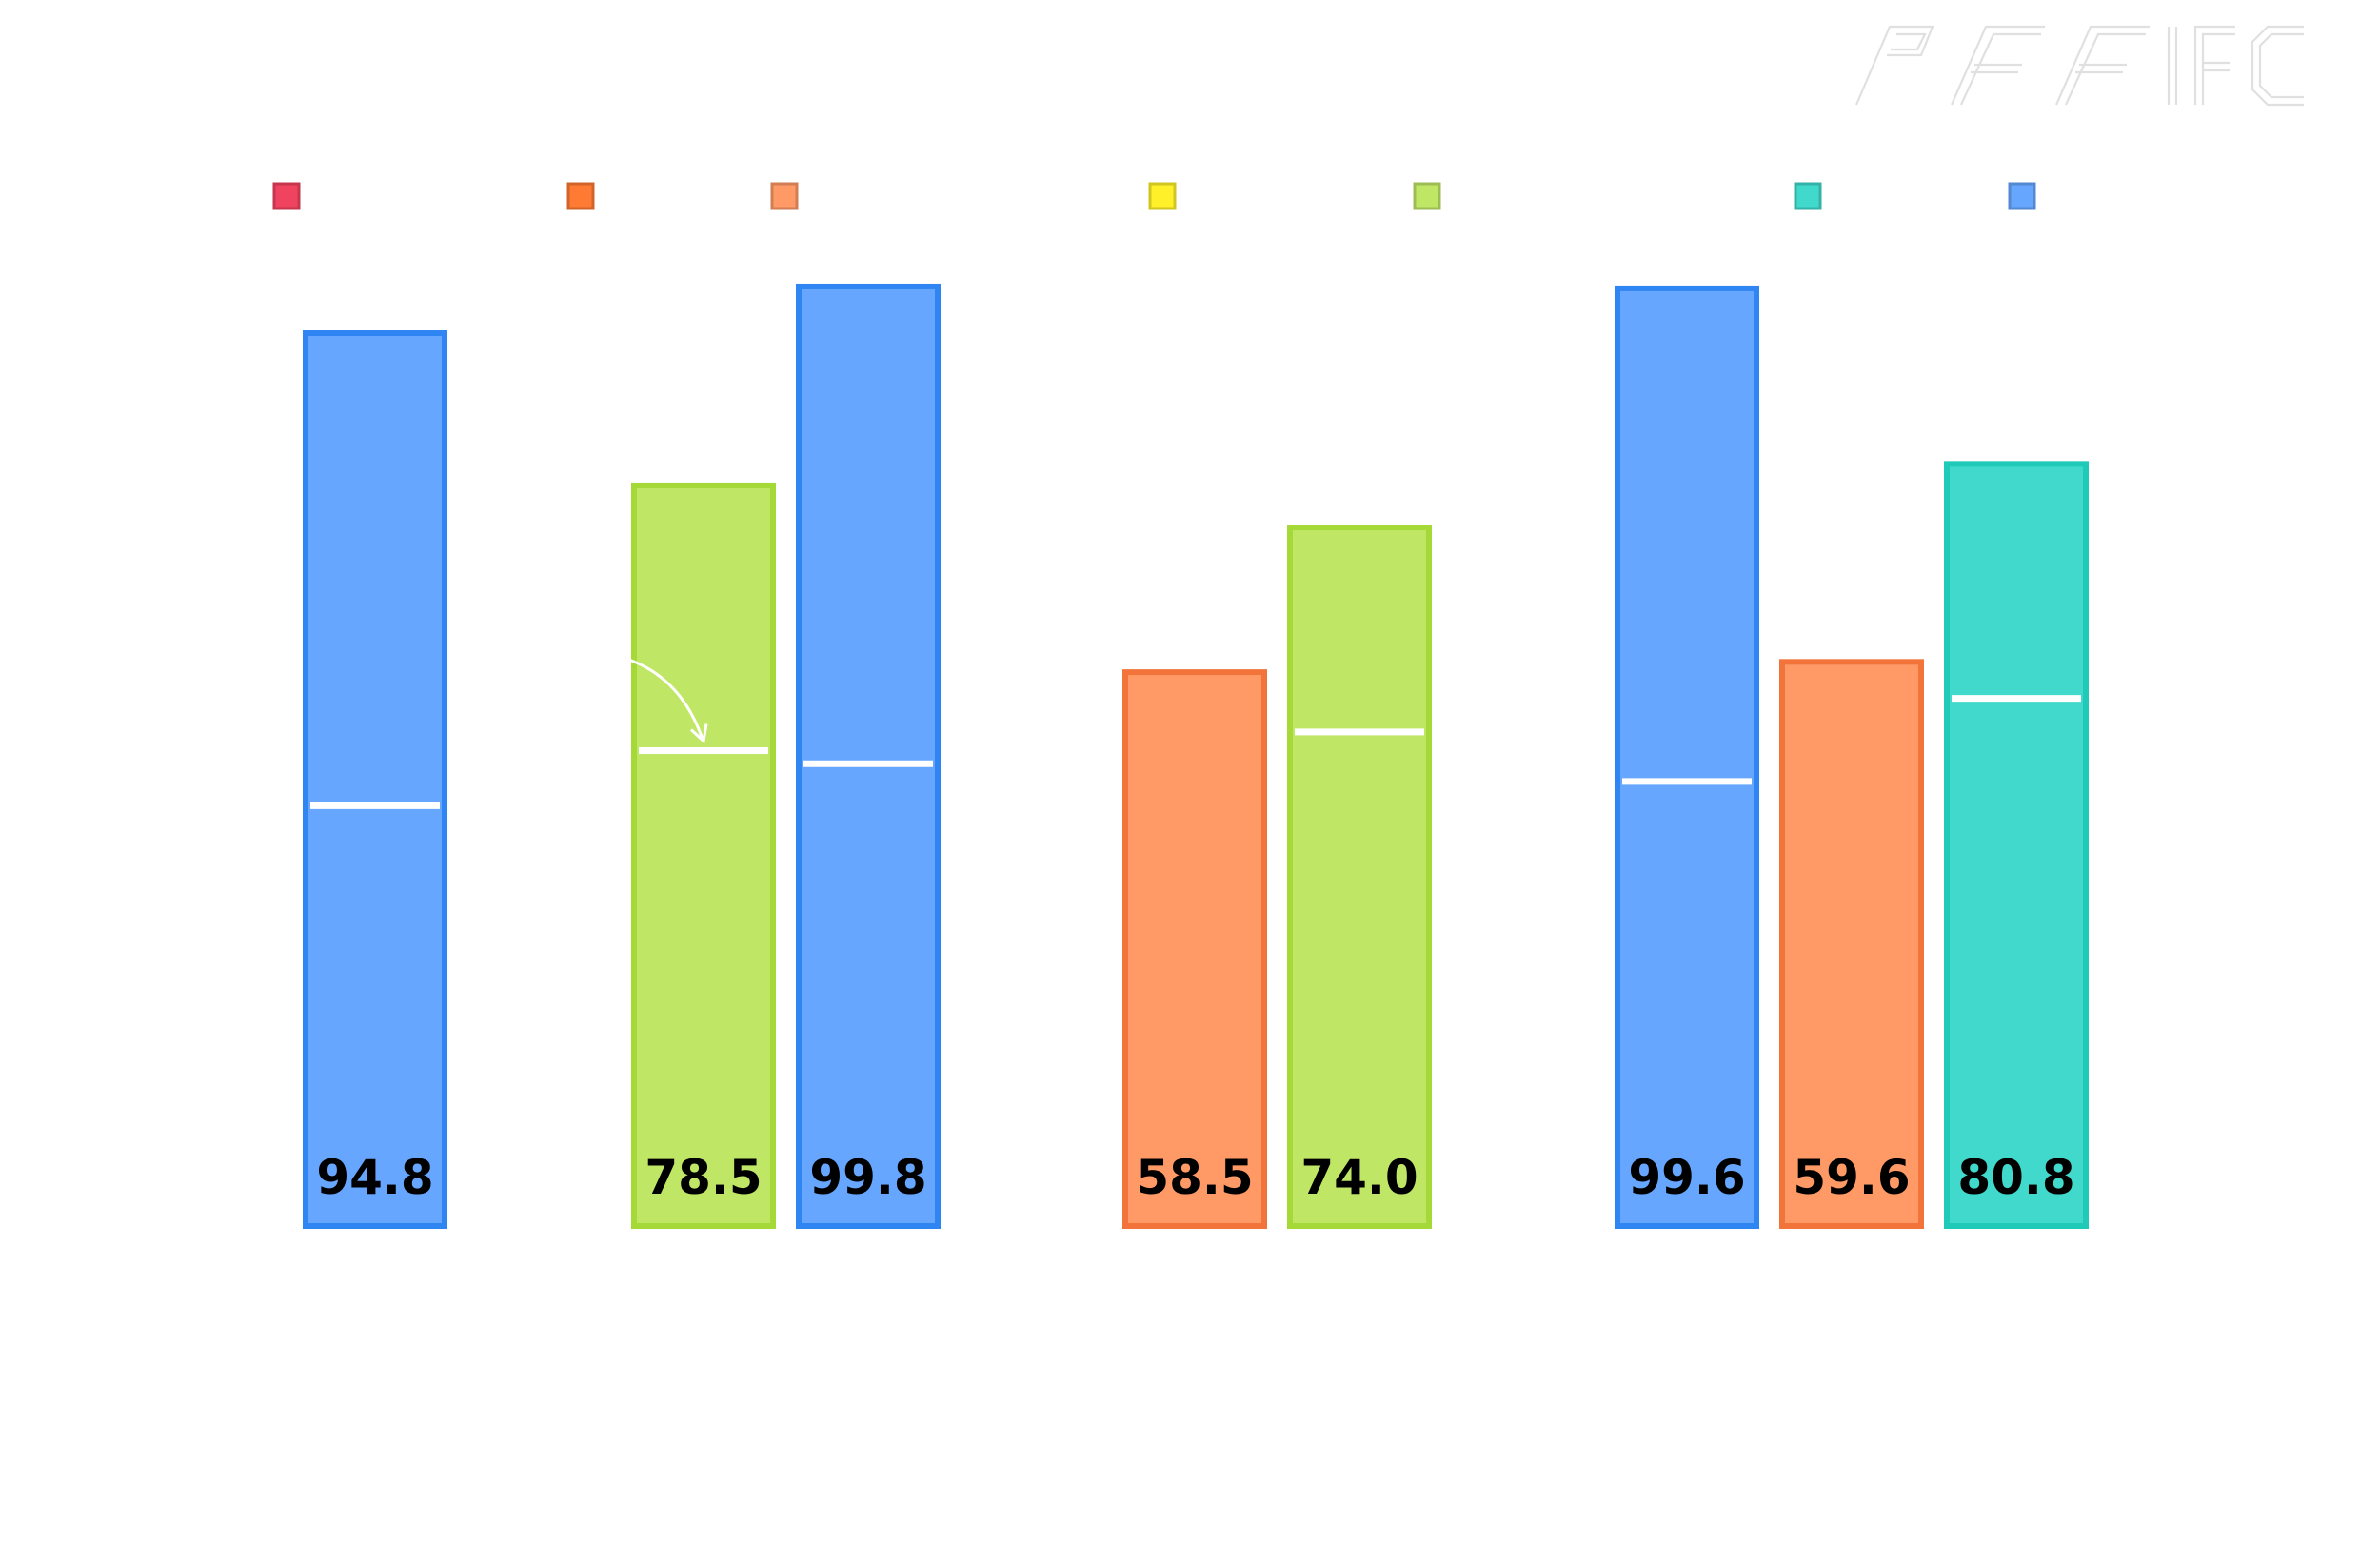 The height and width of the screenshot is (1544, 2380). I want to click on pff-fc-logo, so click(2079, 66).